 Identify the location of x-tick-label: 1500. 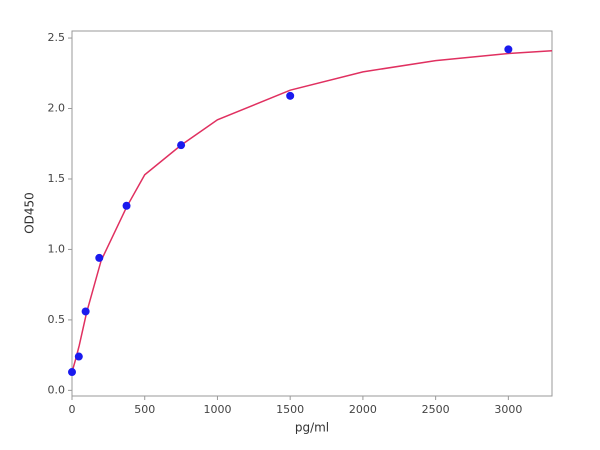
(290, 409).